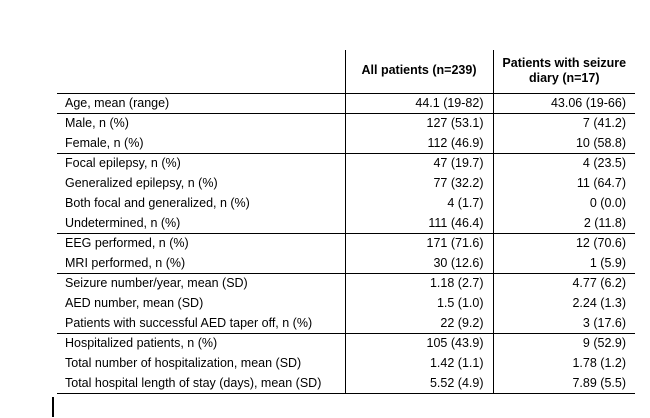  Describe the element at coordinates (563, 143) in the screenshot. I see `seizure-diary-value: 10 (58.8)` at that location.